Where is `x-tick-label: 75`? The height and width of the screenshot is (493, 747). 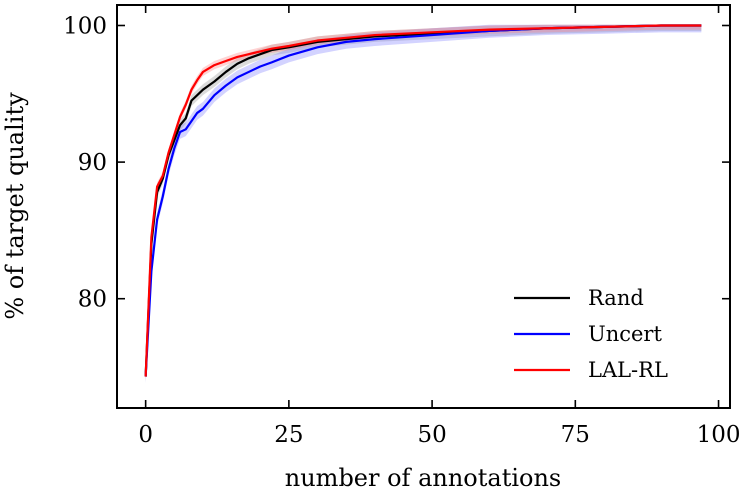
x-tick-label: 75 is located at coordinates (575, 435).